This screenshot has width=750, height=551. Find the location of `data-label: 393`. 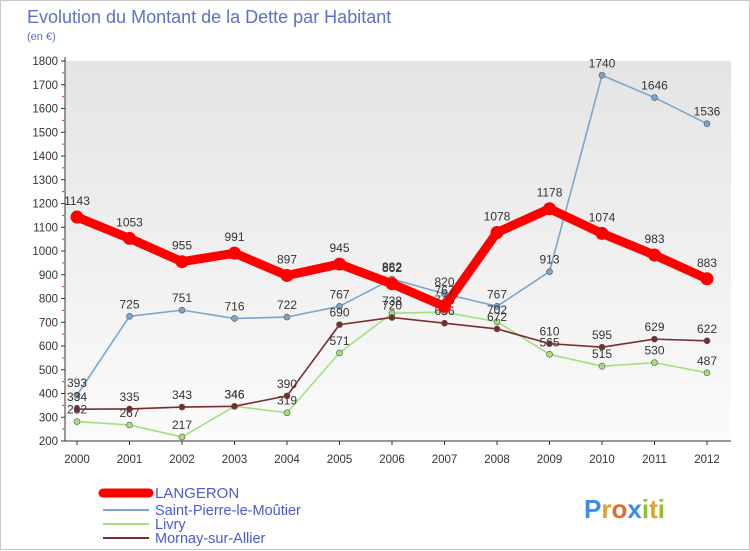

data-label: 393 is located at coordinates (77, 383).